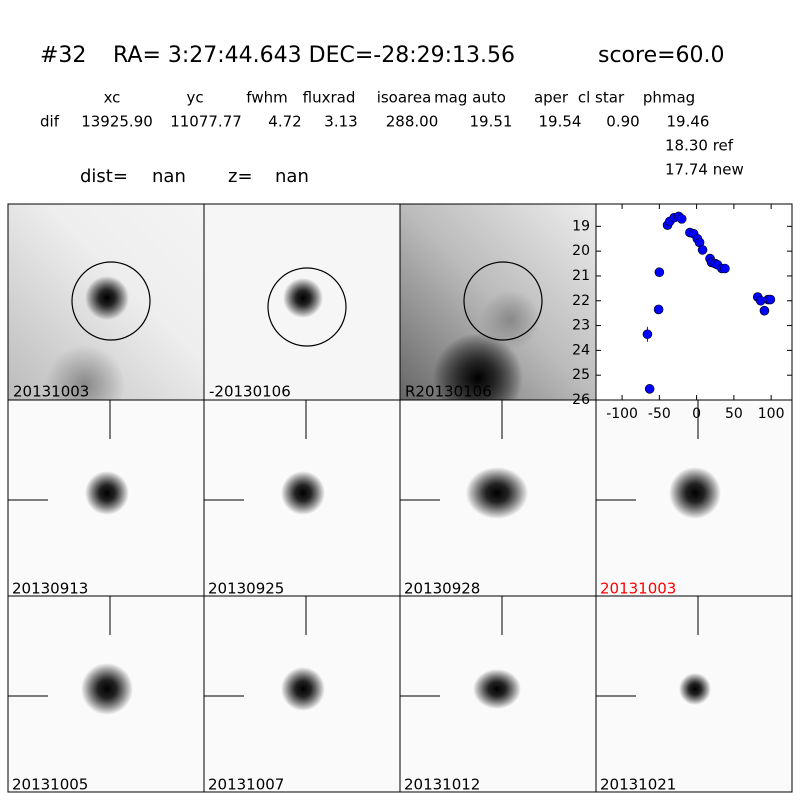  What do you see at coordinates (51, 392) in the screenshot?
I see `panel-label: 20131003` at bounding box center [51, 392].